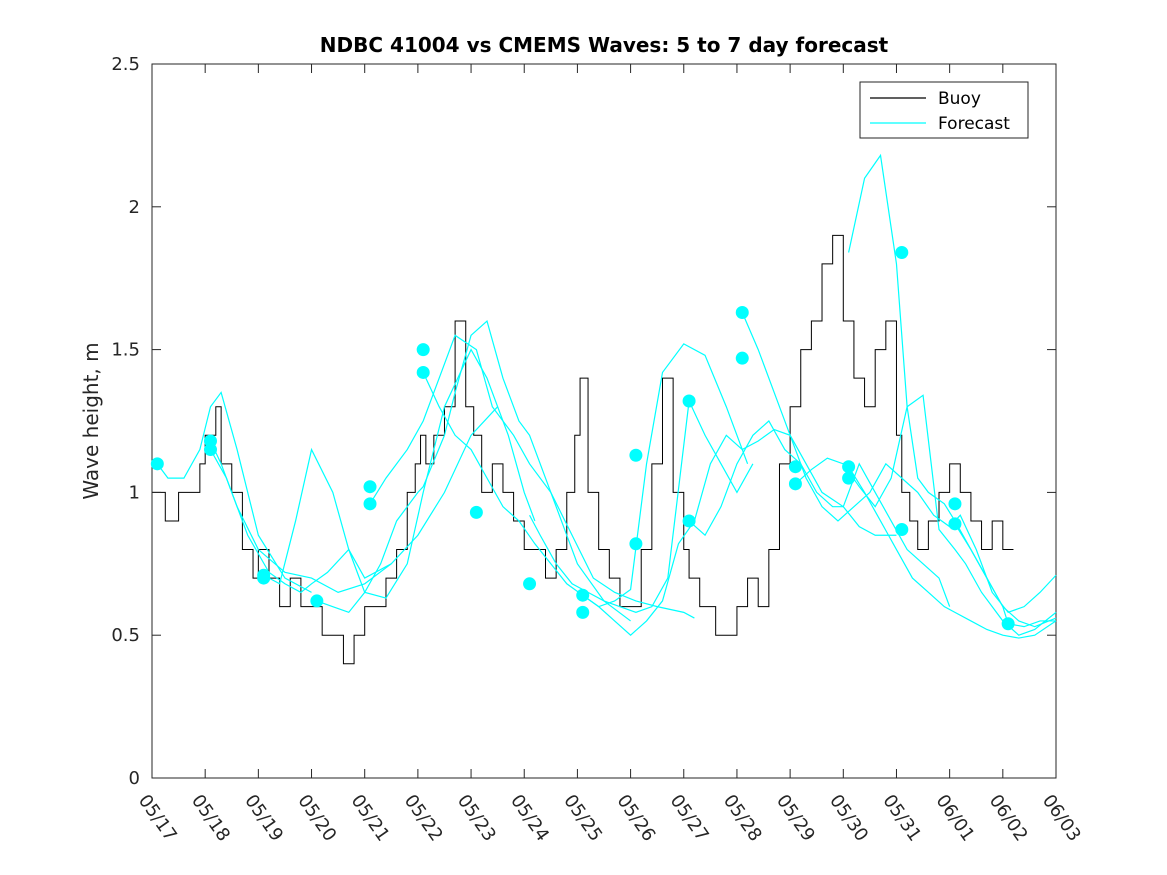 The image size is (1167, 875). Describe the element at coordinates (134, 492) in the screenshot. I see `y-tick-label: 1` at that location.